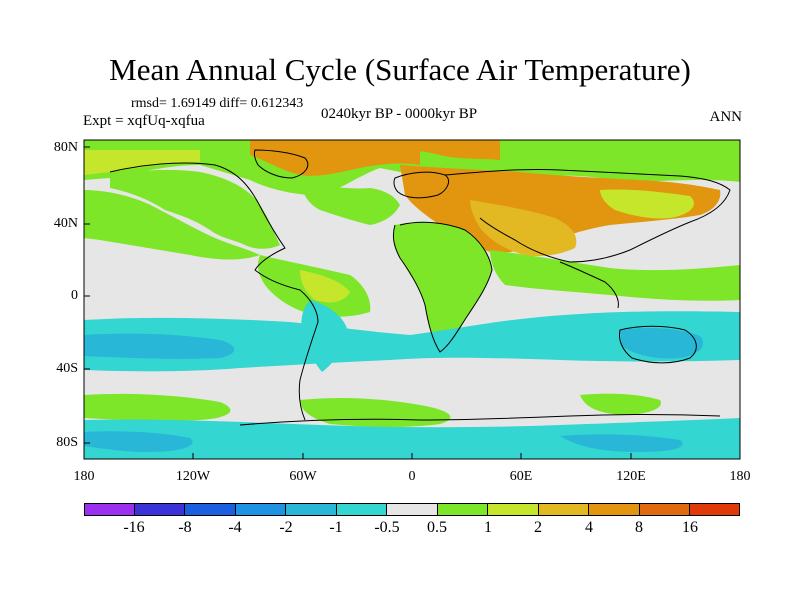 Image resolution: width=800 pixels, height=600 pixels. I want to click on y-tick-label: 40S, so click(67, 368).